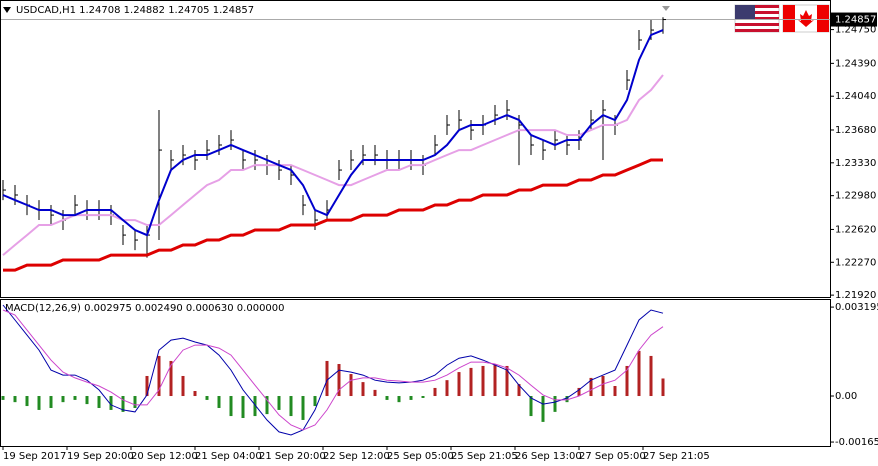 The image size is (878, 466). What do you see at coordinates (676, 456) in the screenshot?
I see `x-tick-label: 27 Sep 21:05` at bounding box center [676, 456].